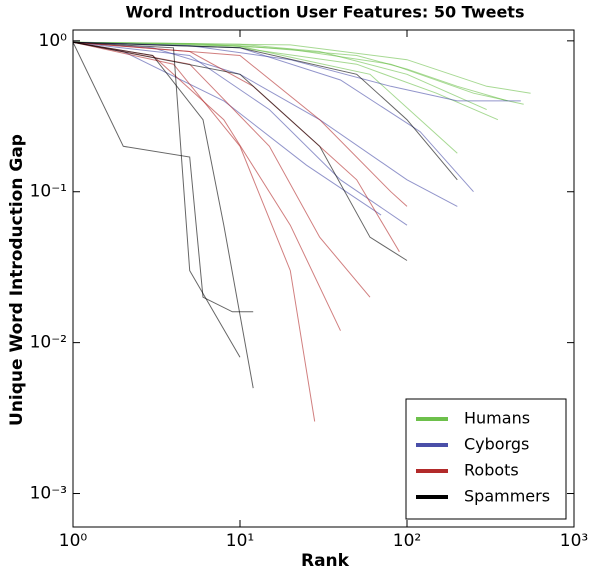 The height and width of the screenshot is (571, 589). What do you see at coordinates (497, 418) in the screenshot?
I see `legend-label: Humans` at bounding box center [497, 418].